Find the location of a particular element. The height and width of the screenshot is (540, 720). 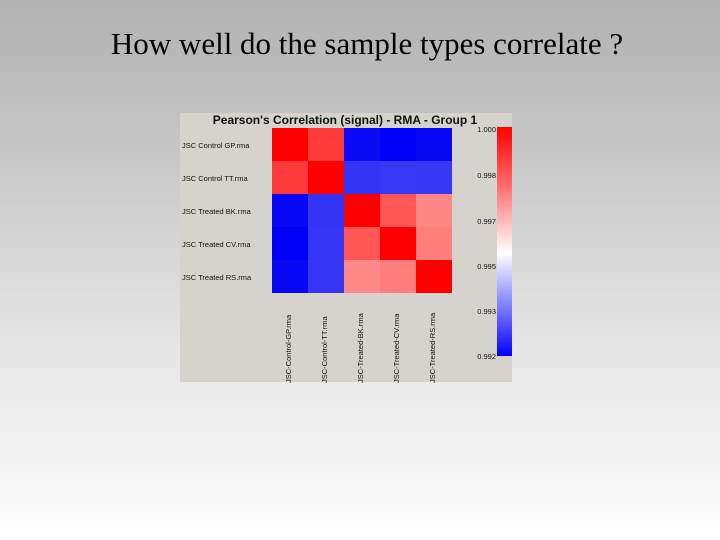

row-label: JSC Treated BK.rma is located at coordinates (216, 211).